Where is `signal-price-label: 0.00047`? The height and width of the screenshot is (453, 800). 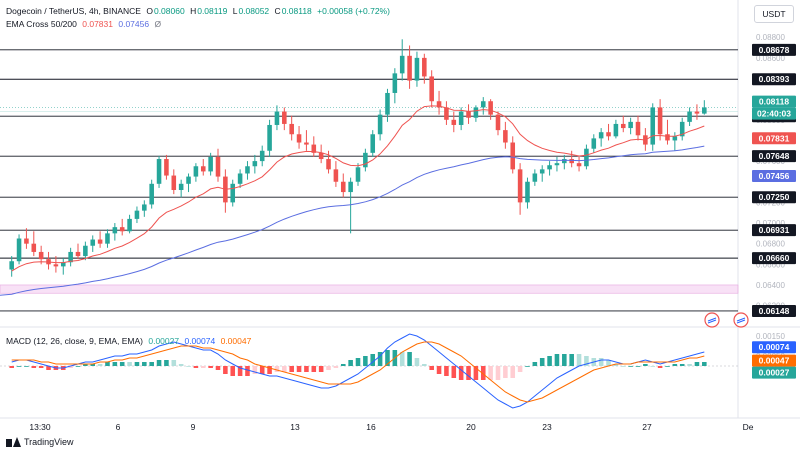 signal-price-label: 0.00047 is located at coordinates (774, 361).